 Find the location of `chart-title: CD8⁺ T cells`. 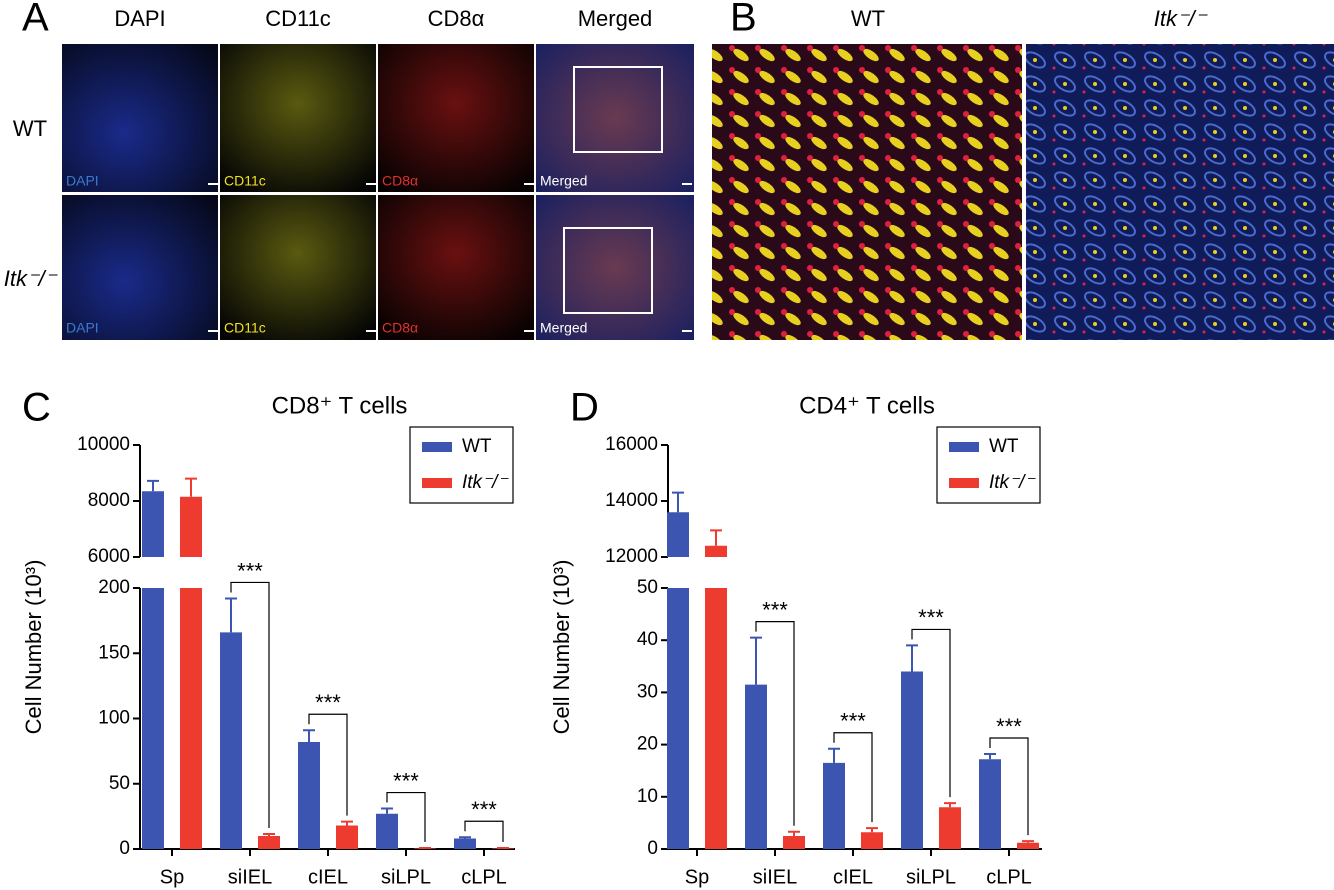

chart-title: CD8⁺ T cells is located at coordinates (340, 405).